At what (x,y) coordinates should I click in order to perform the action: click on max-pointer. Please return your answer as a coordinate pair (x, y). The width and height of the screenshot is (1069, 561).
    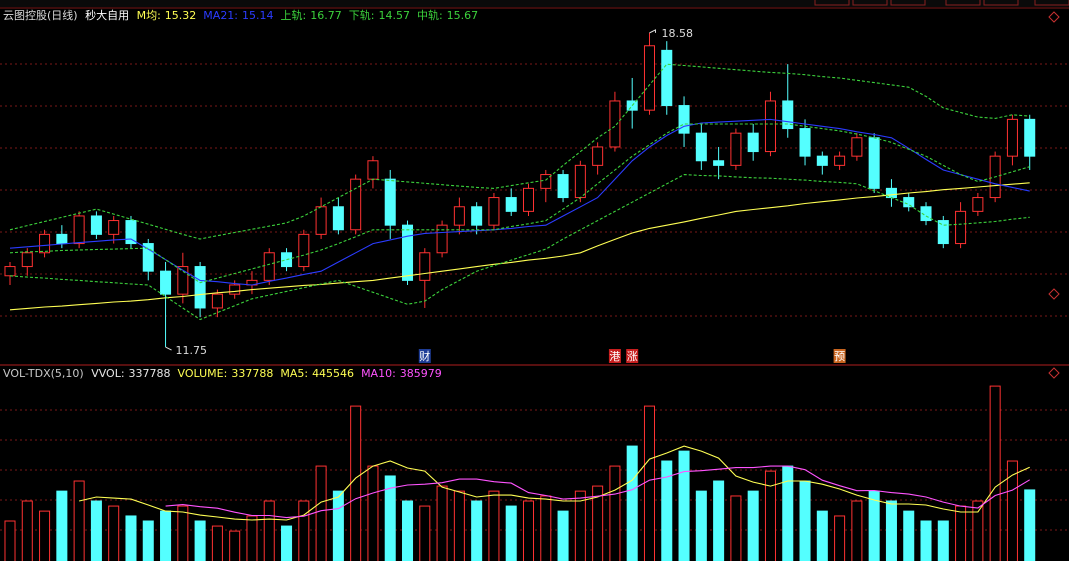
    Looking at the image, I should click on (652, 31).